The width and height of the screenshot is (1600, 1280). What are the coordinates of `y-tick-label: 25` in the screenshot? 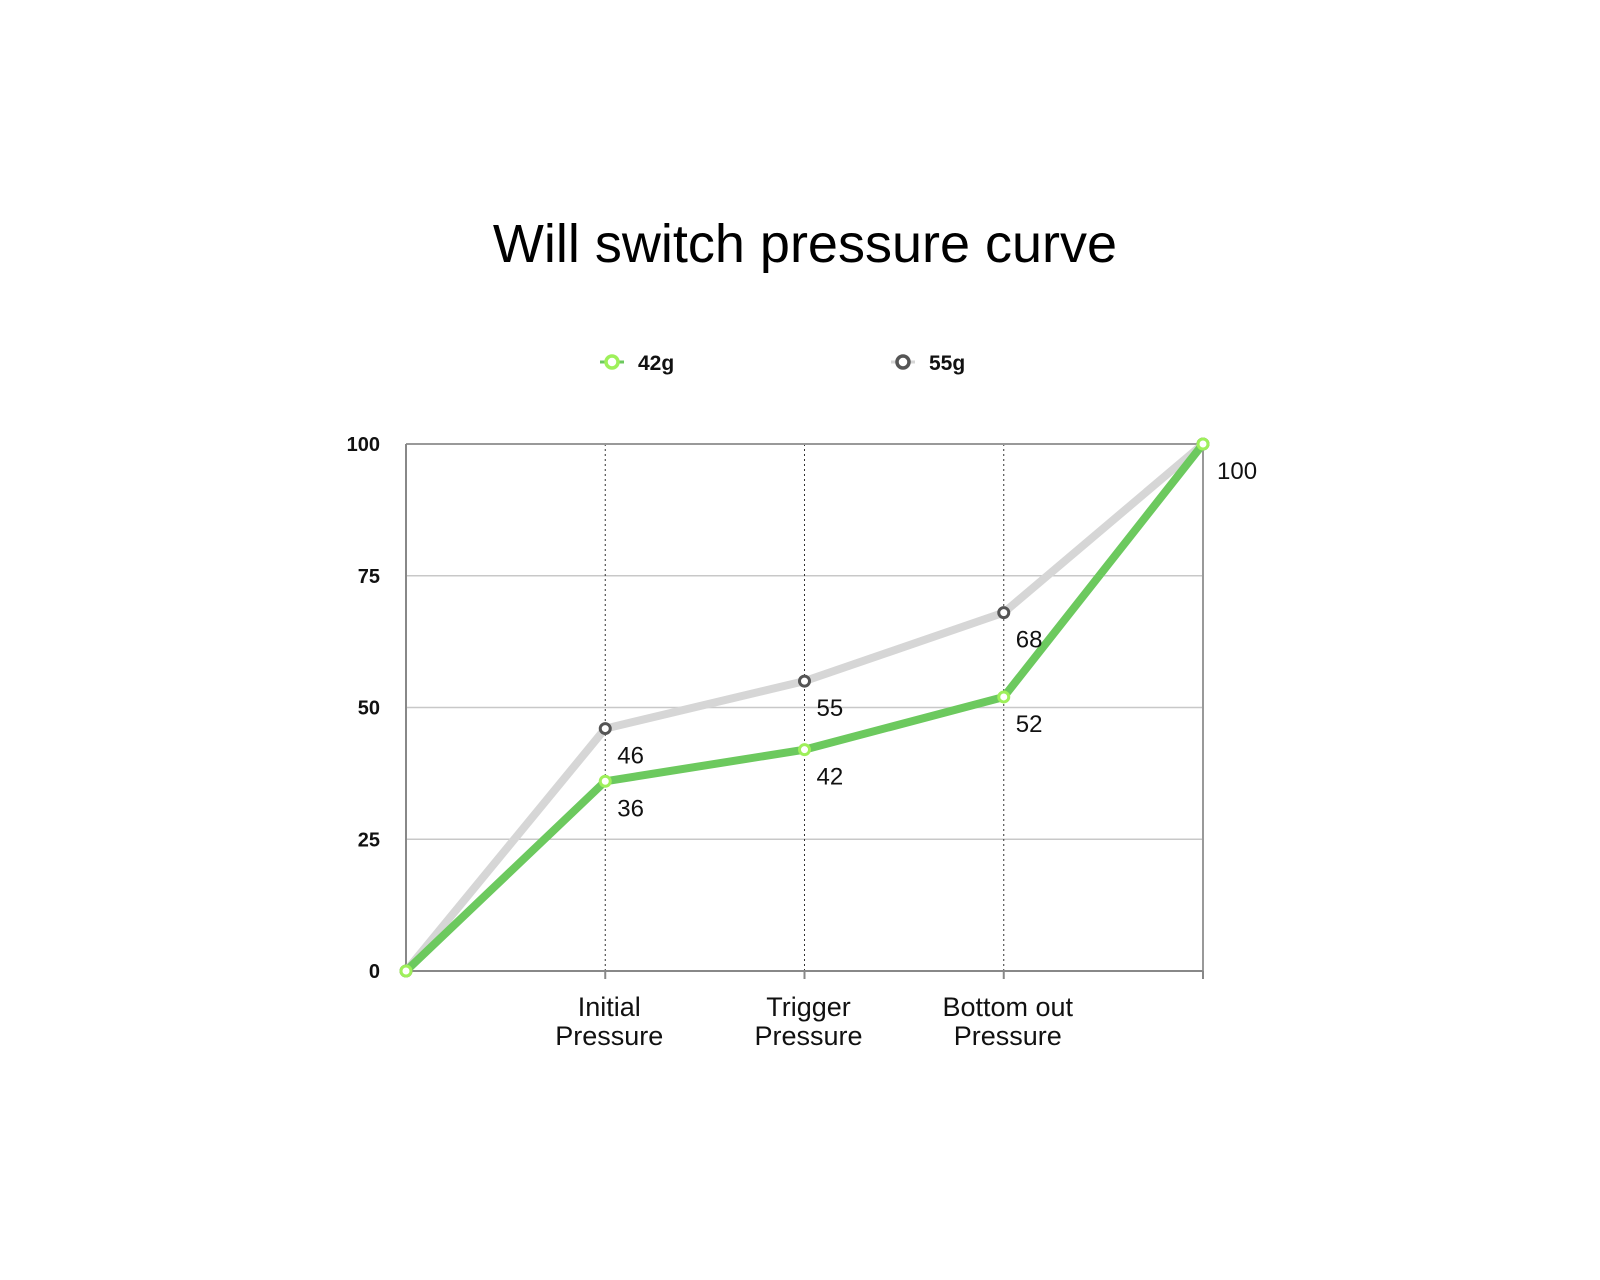 It's located at (369, 840).